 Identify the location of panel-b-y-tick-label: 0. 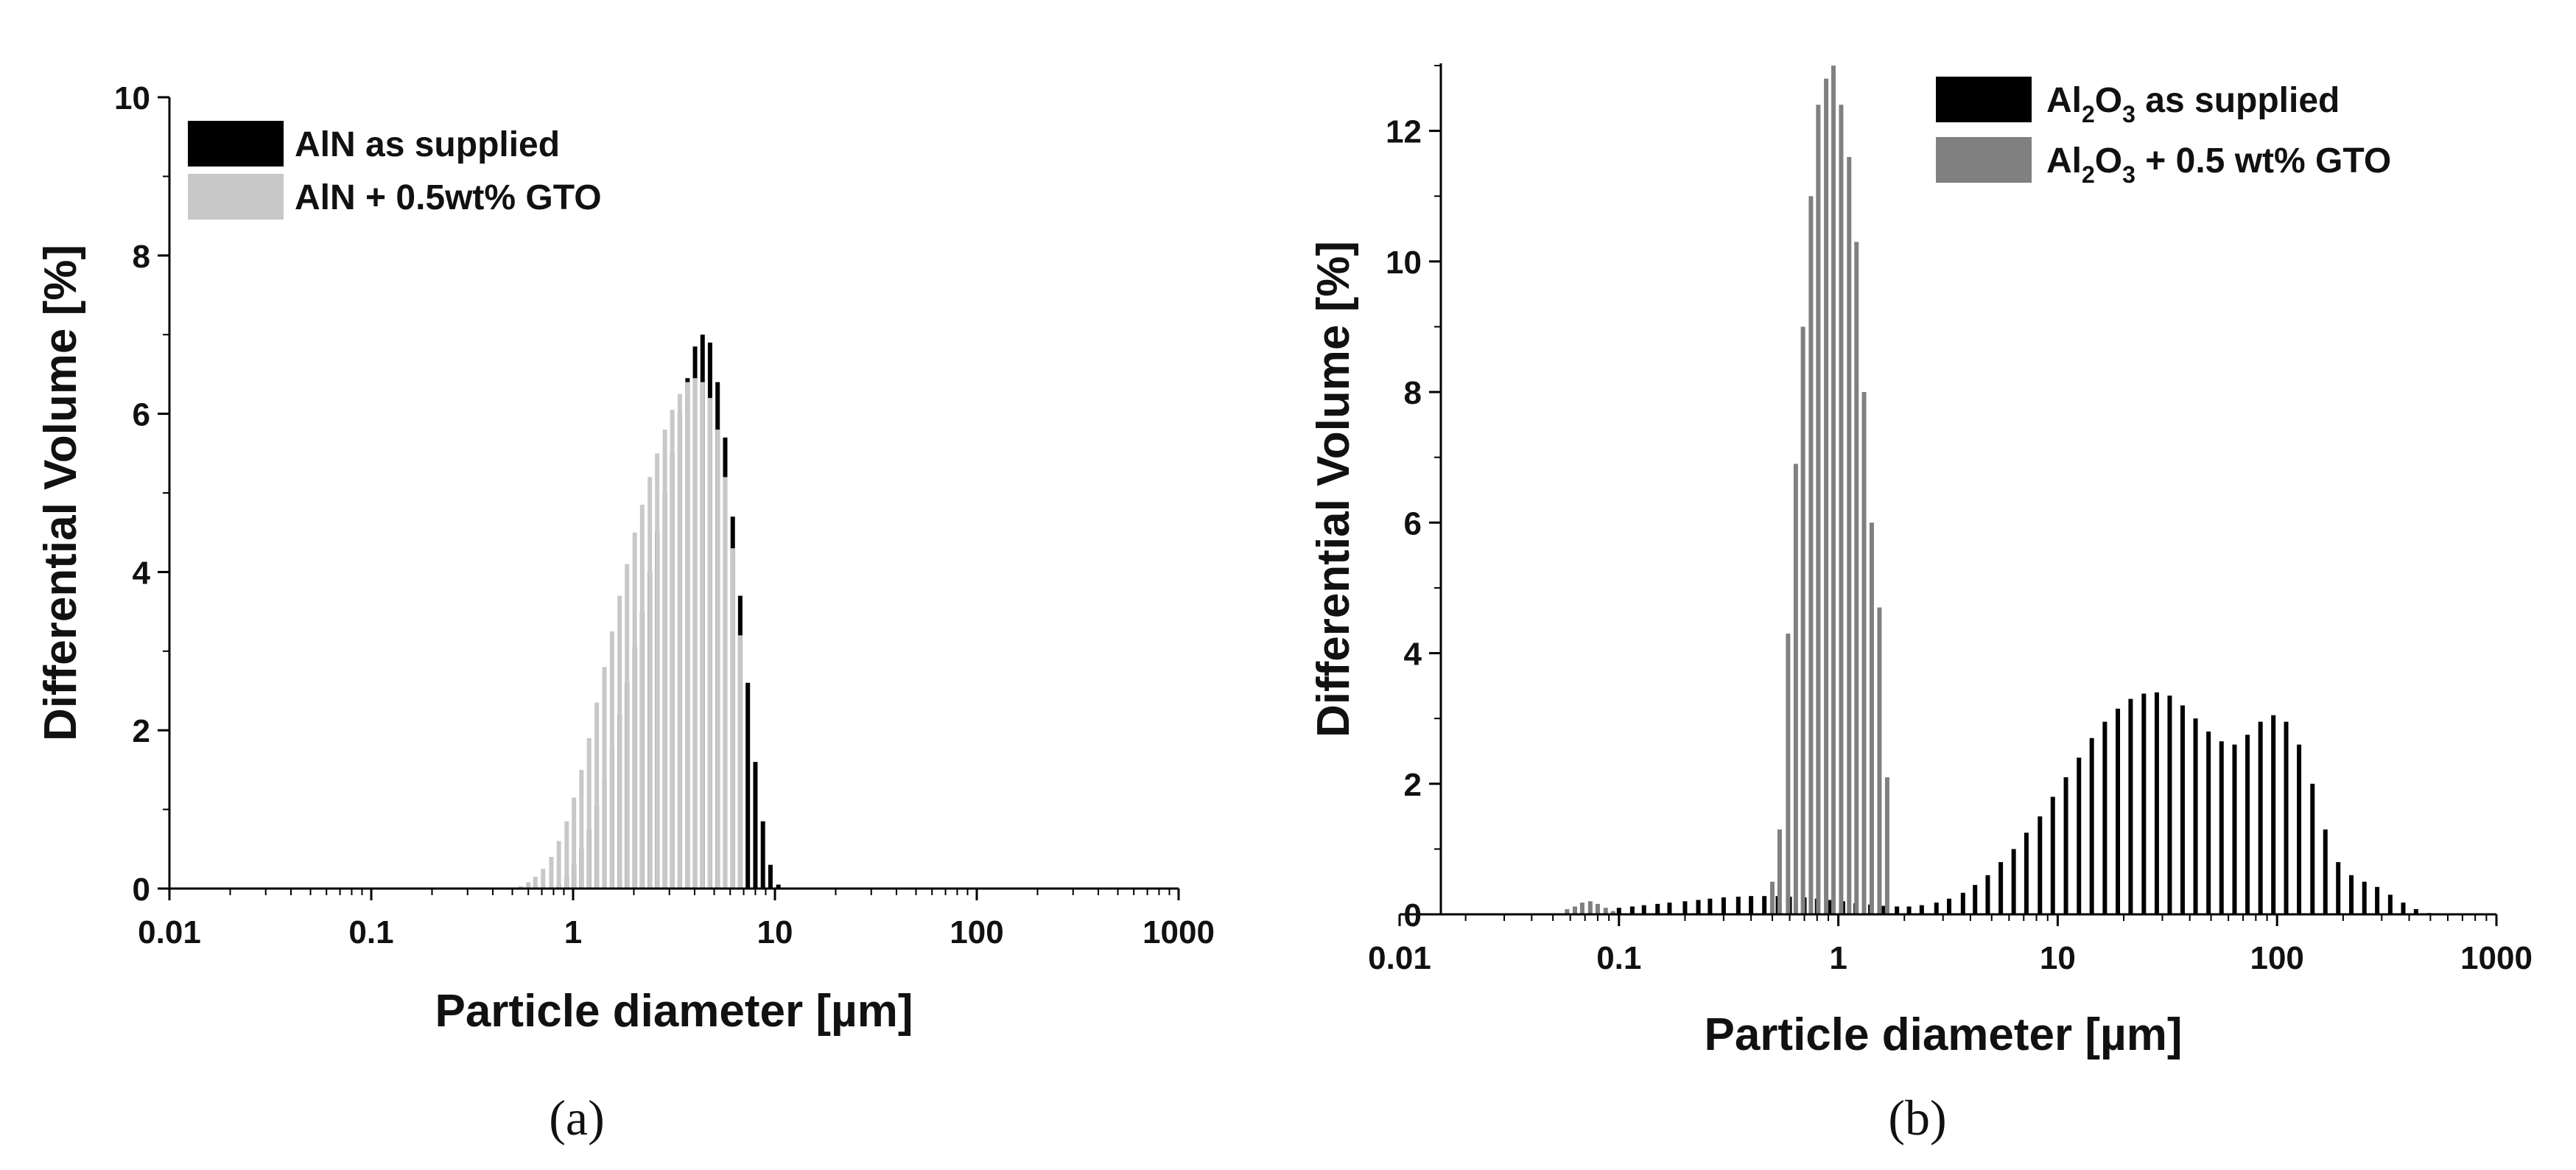
(1413, 915).